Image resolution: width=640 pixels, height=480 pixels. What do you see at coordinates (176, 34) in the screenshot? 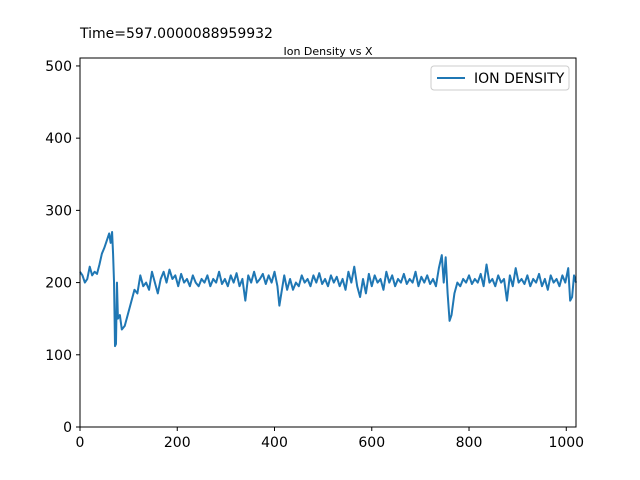
I see `annotation: Time=597.0000088959932` at bounding box center [176, 34].